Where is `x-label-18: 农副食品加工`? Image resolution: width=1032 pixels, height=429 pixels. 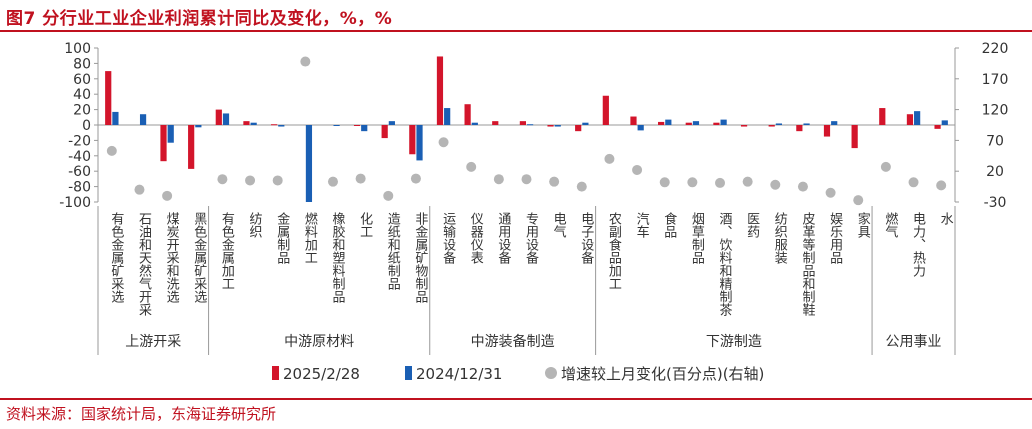
x-label-18: 农副食品加工 is located at coordinates (614, 251).